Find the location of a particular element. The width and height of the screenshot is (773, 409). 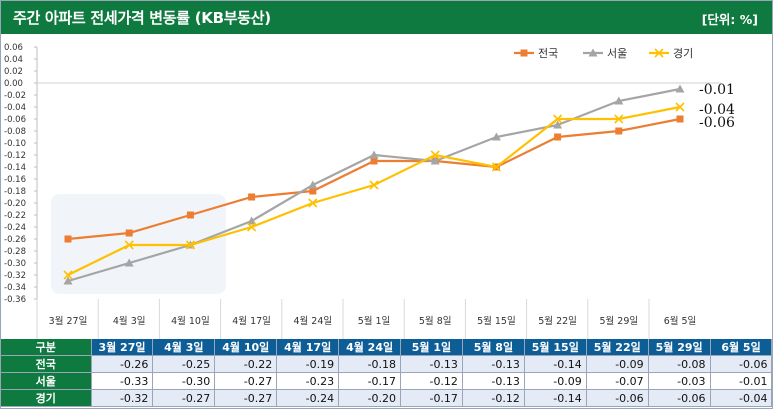

y-tick-label: 0.04 is located at coordinates (13, 60).